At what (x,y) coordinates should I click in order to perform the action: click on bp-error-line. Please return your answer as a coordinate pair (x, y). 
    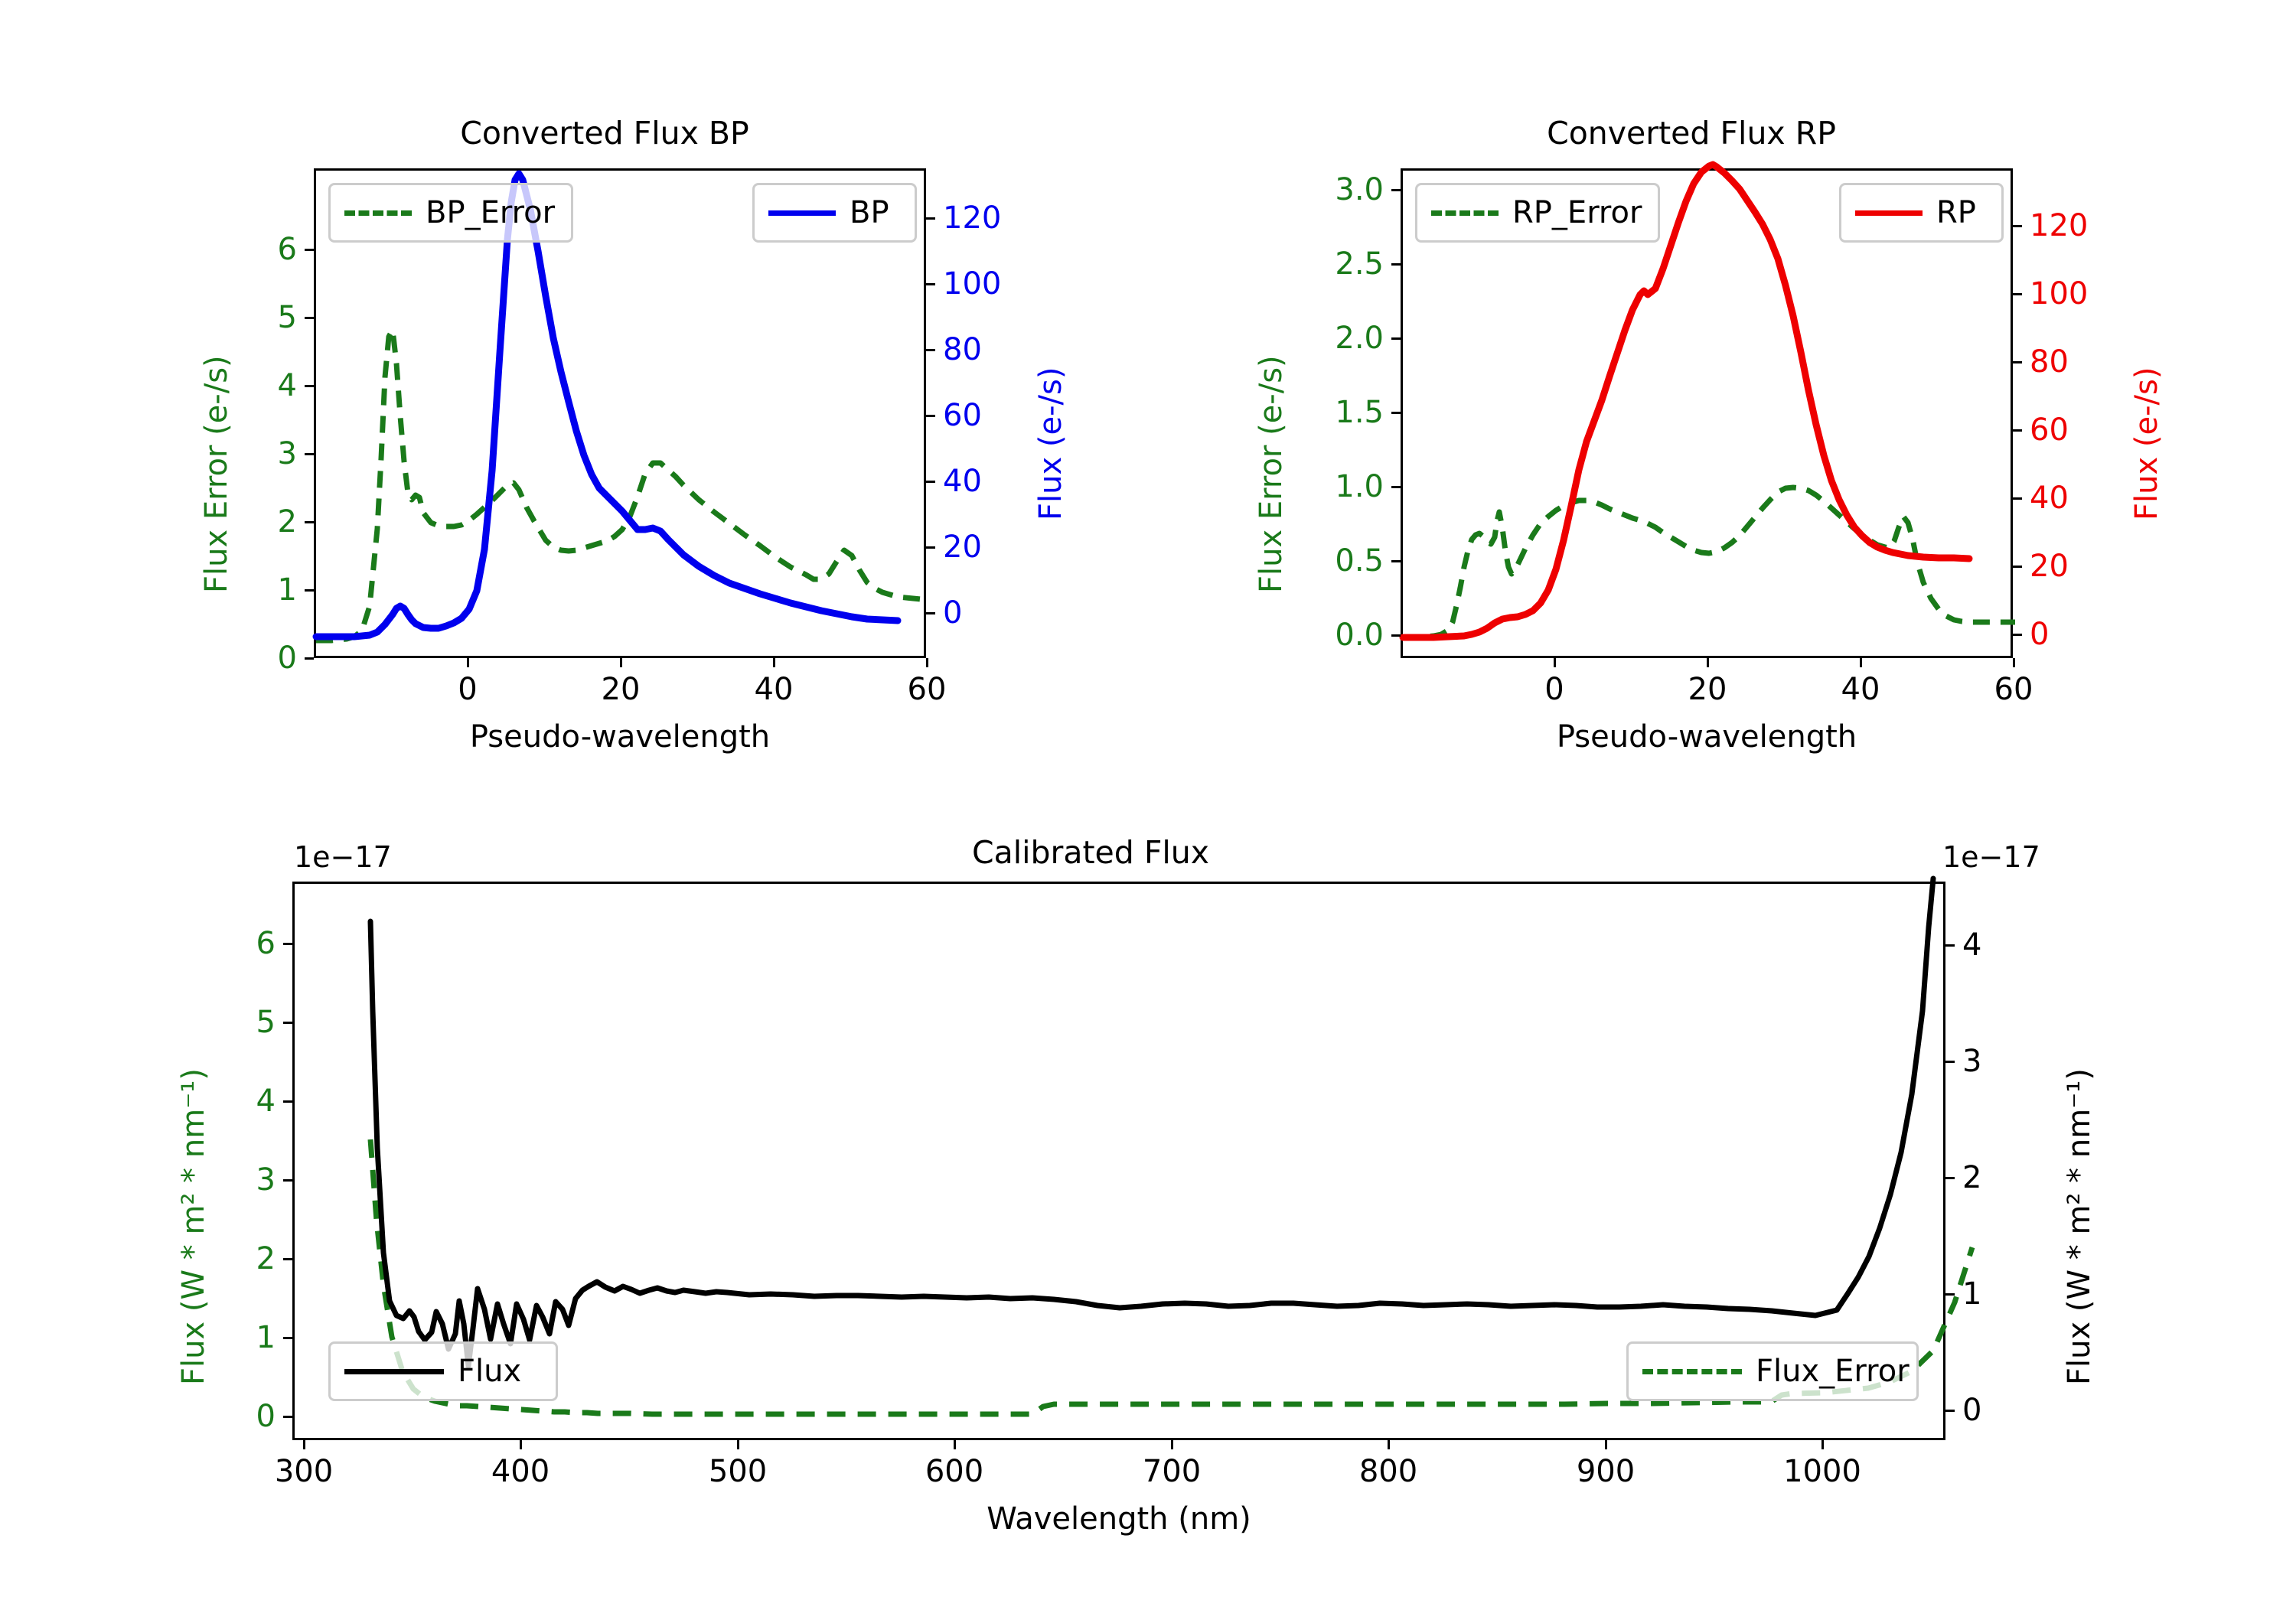
    Looking at the image, I should click on (622, 485).